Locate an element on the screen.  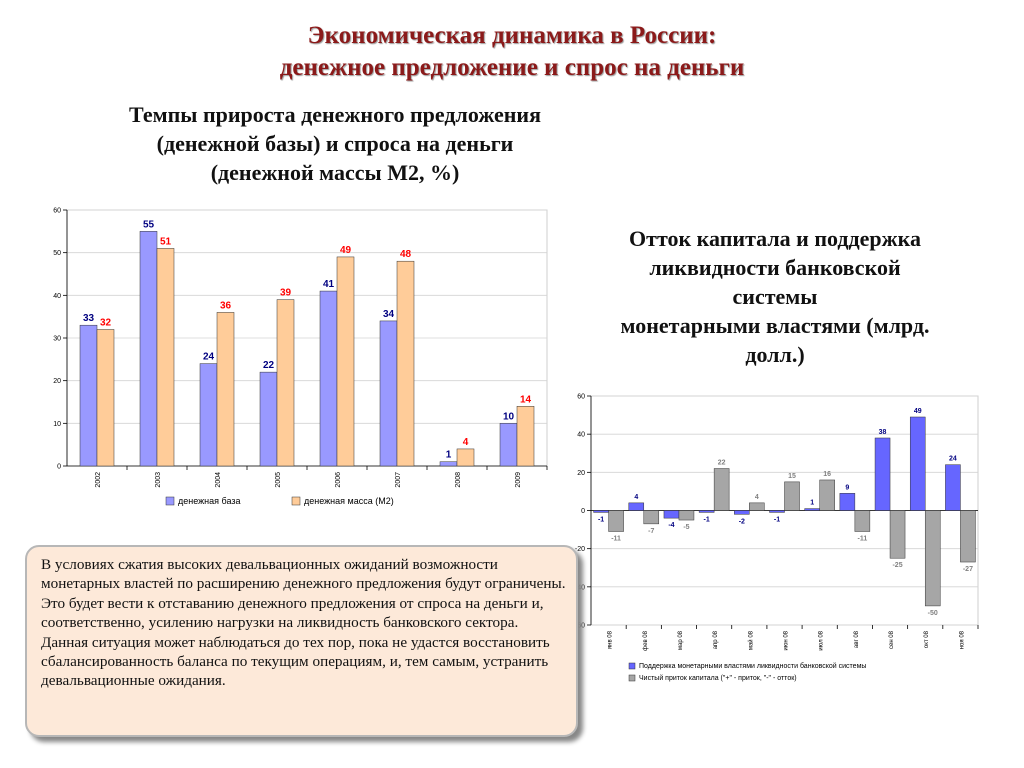
x-tick-label: июл 08 is located at coordinates (822, 640).